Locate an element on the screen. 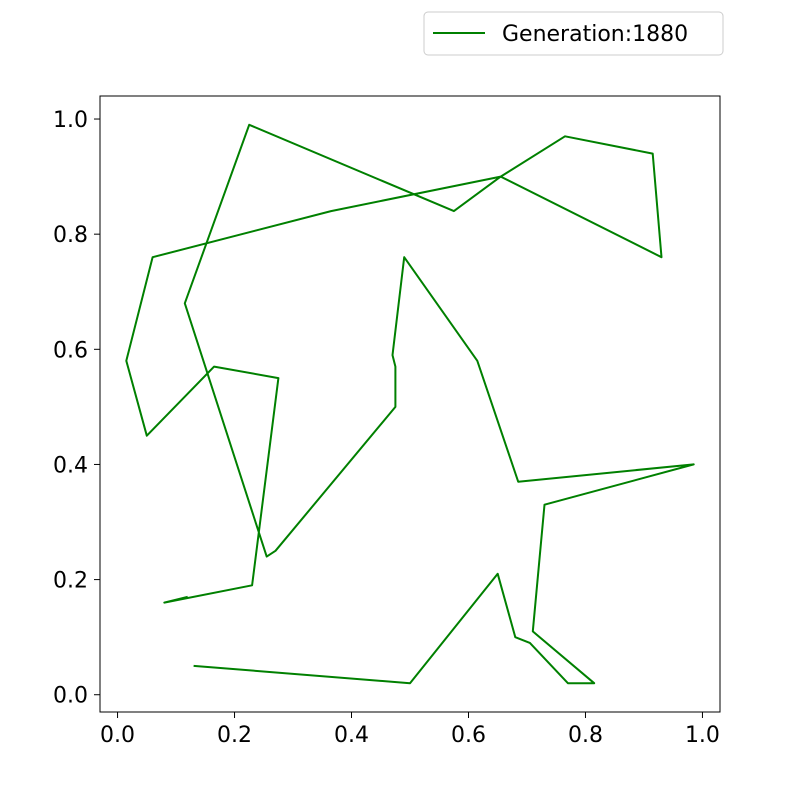 The width and height of the screenshot is (800, 800). x-tick-label: 0.8 is located at coordinates (585, 735).